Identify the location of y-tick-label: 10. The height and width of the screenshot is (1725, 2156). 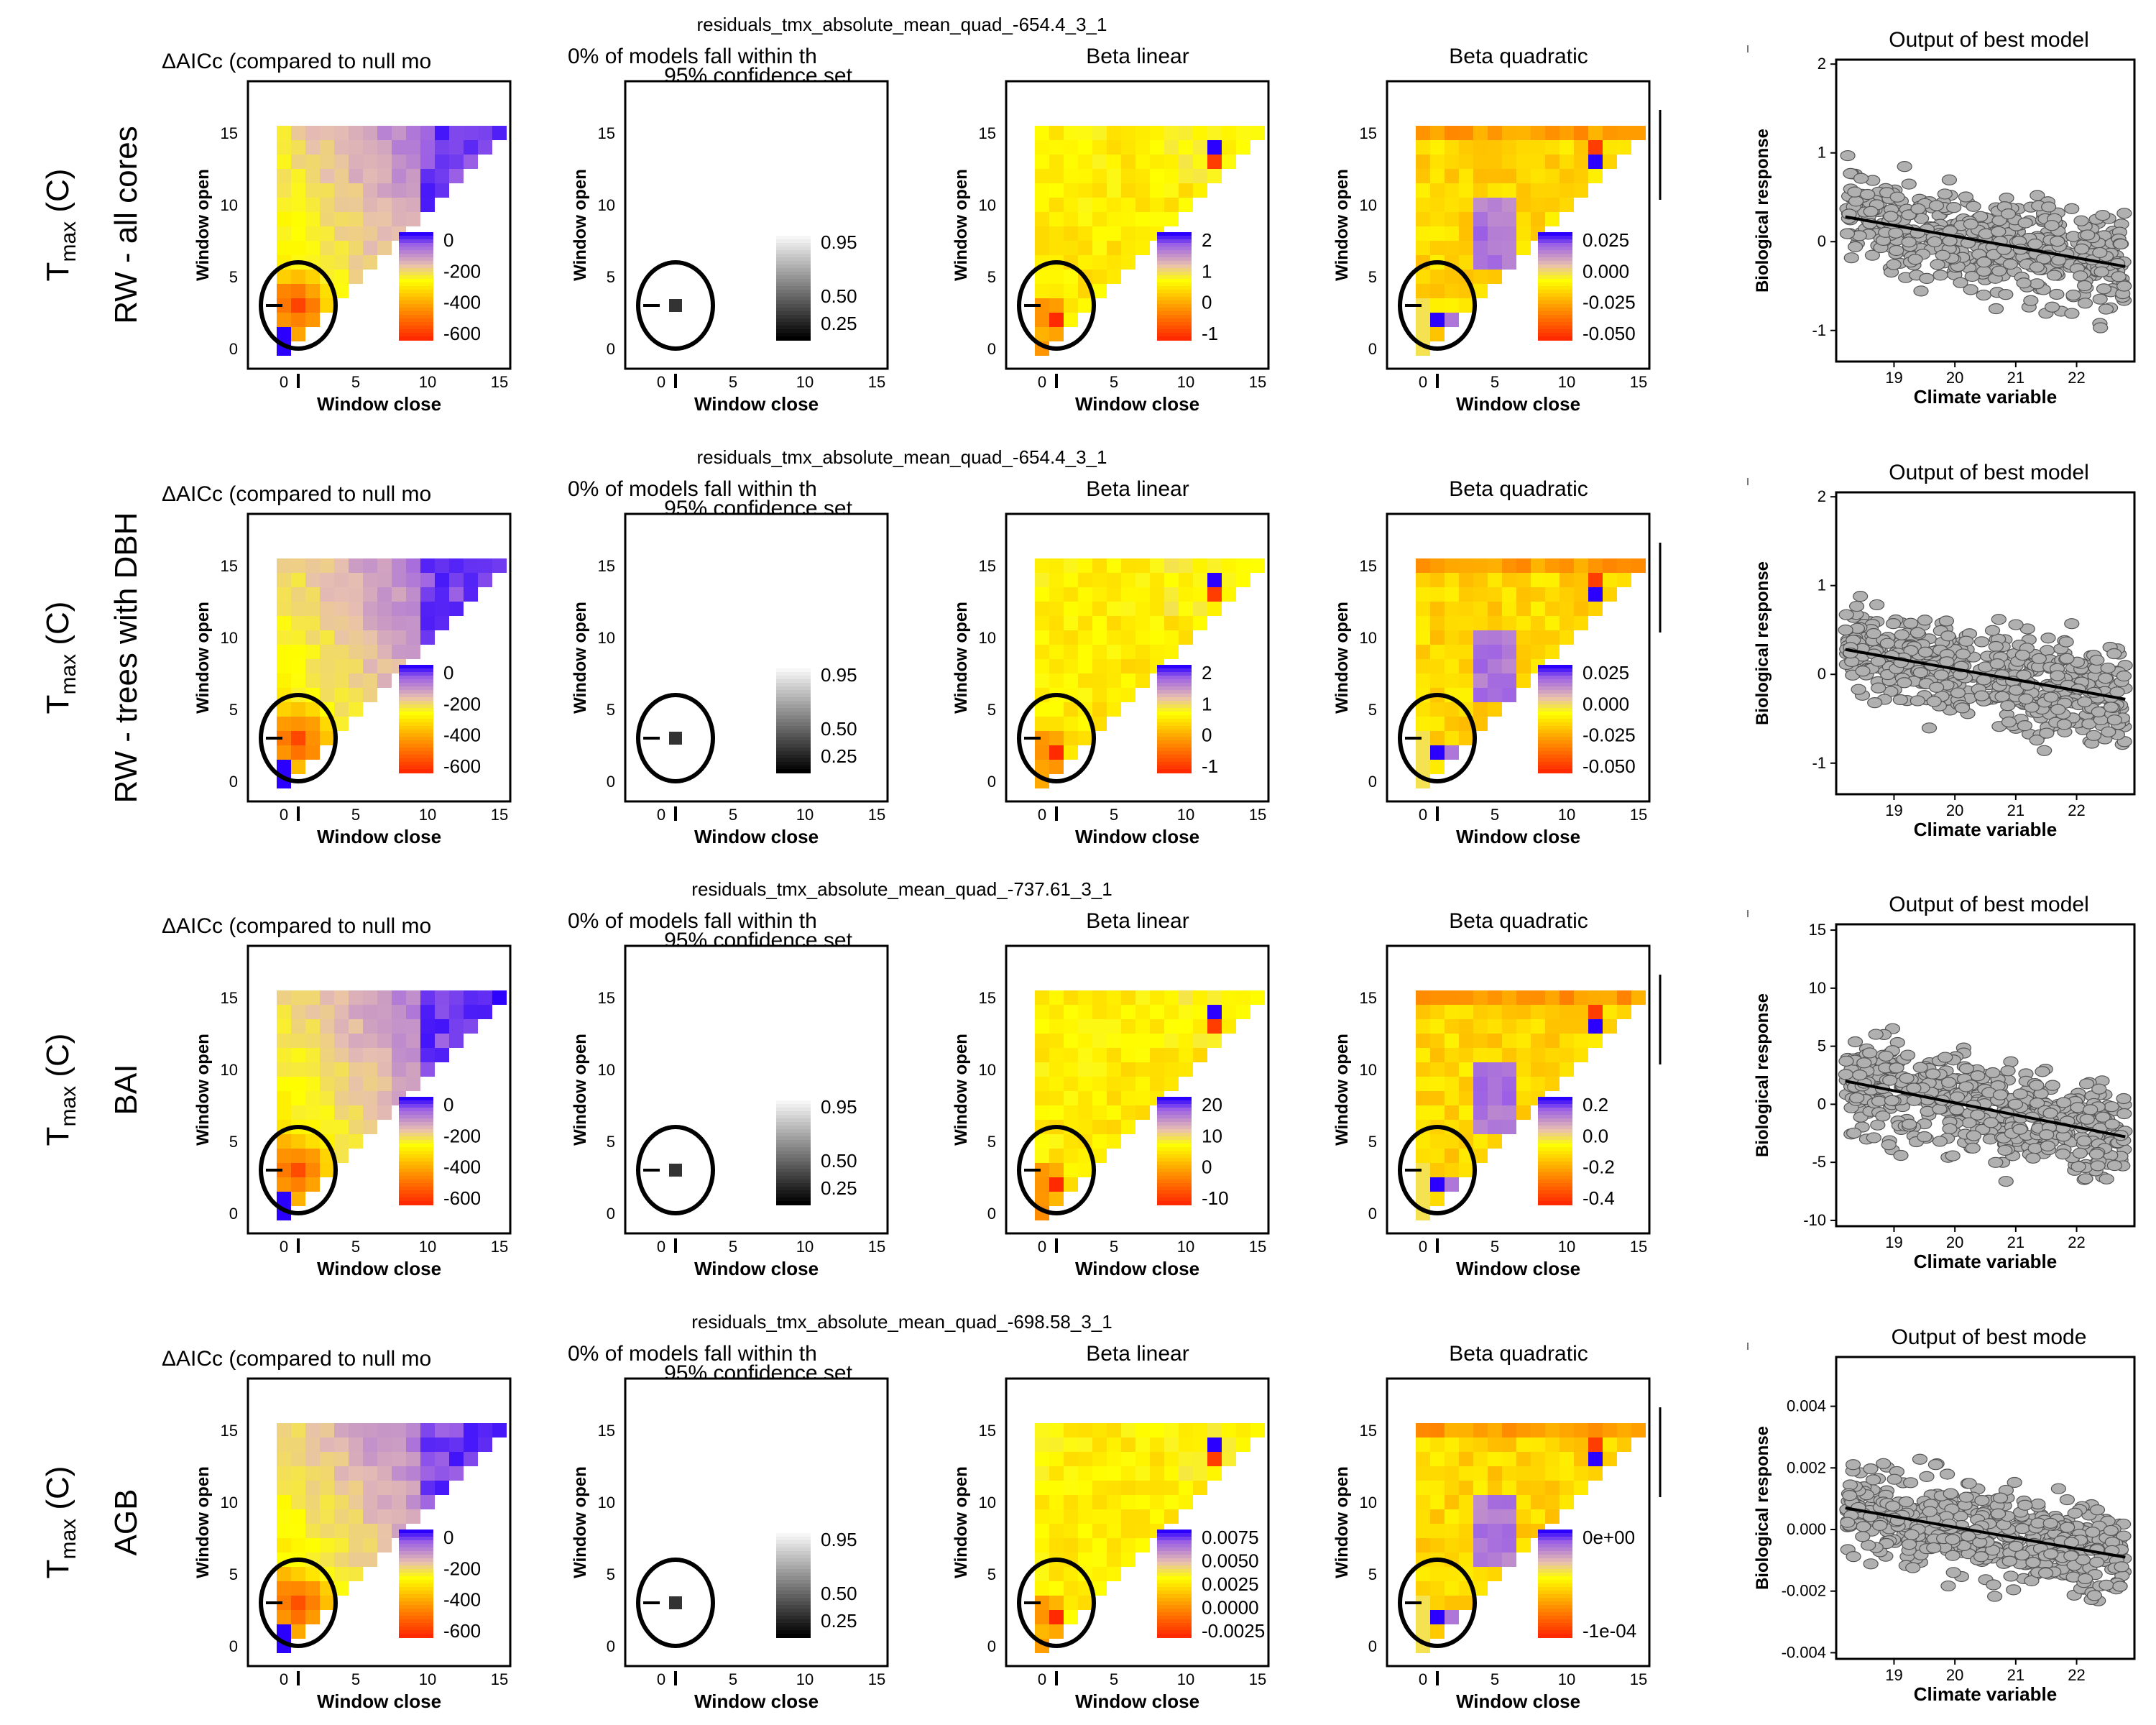
(1369, 1070).